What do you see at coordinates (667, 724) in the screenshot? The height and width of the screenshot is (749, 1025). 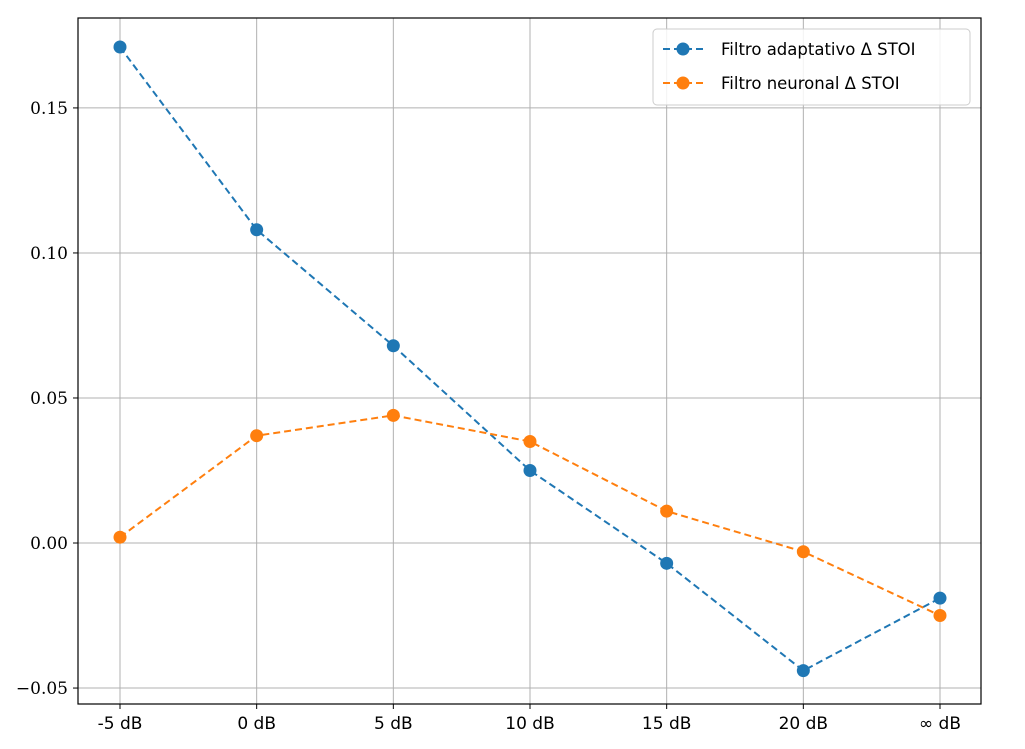 I see `x-tick-label: 15 dB` at bounding box center [667, 724].